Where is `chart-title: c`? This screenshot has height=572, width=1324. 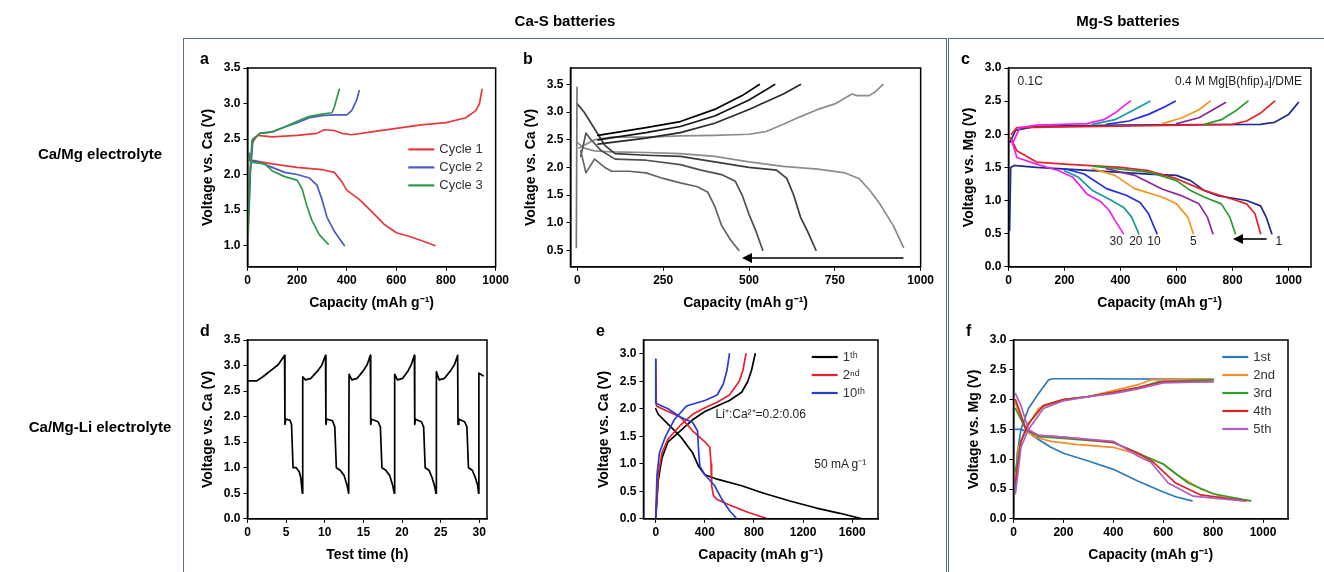
chart-title: c is located at coordinates (965, 59).